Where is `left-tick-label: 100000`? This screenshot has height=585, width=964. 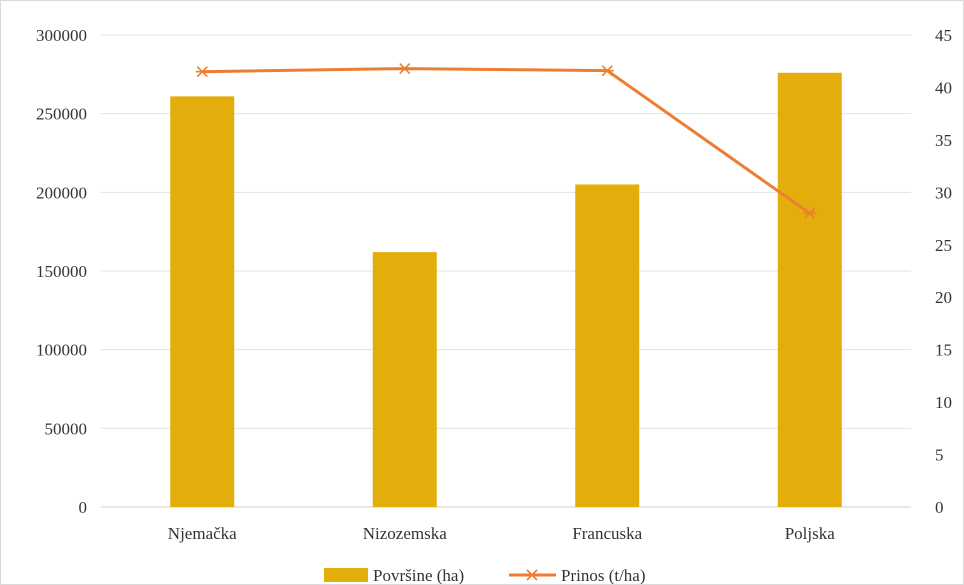
left-tick-label: 100000 is located at coordinates (61, 350).